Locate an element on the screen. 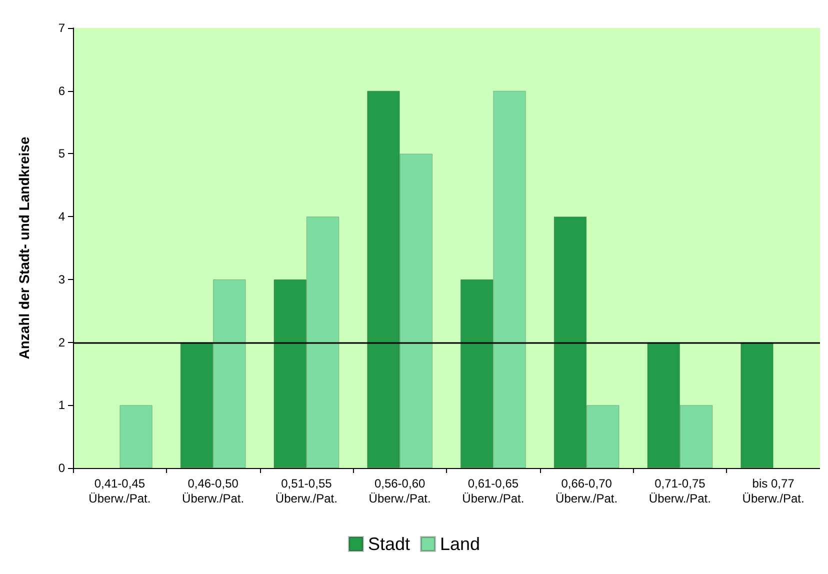 The image size is (828, 574). legend-label: Stadt is located at coordinates (389, 544).